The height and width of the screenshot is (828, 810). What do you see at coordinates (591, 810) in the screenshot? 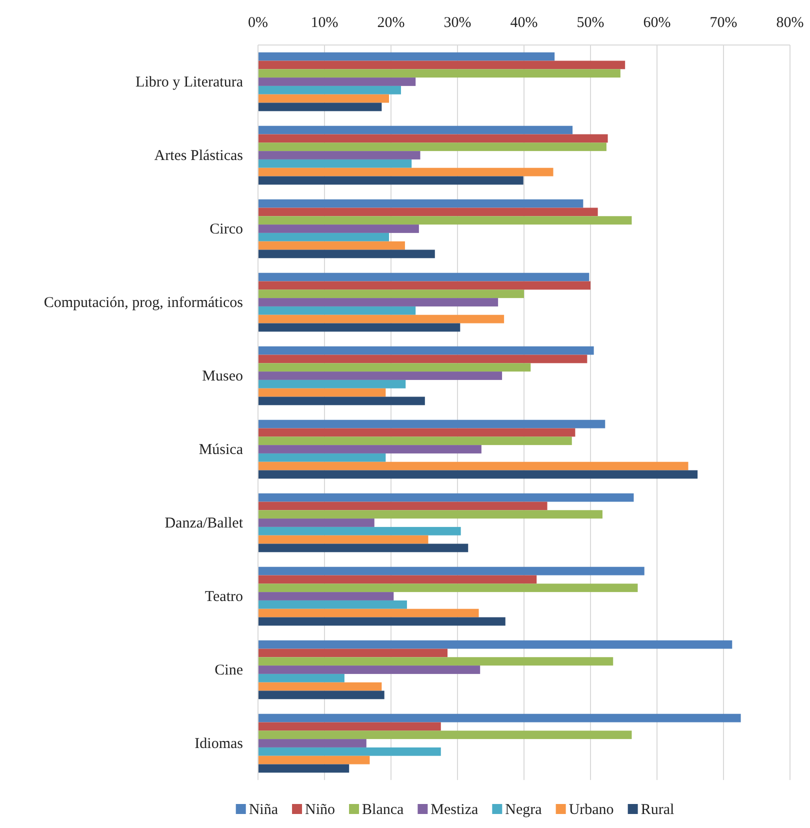
I see `legend-label: Urbano` at bounding box center [591, 810].